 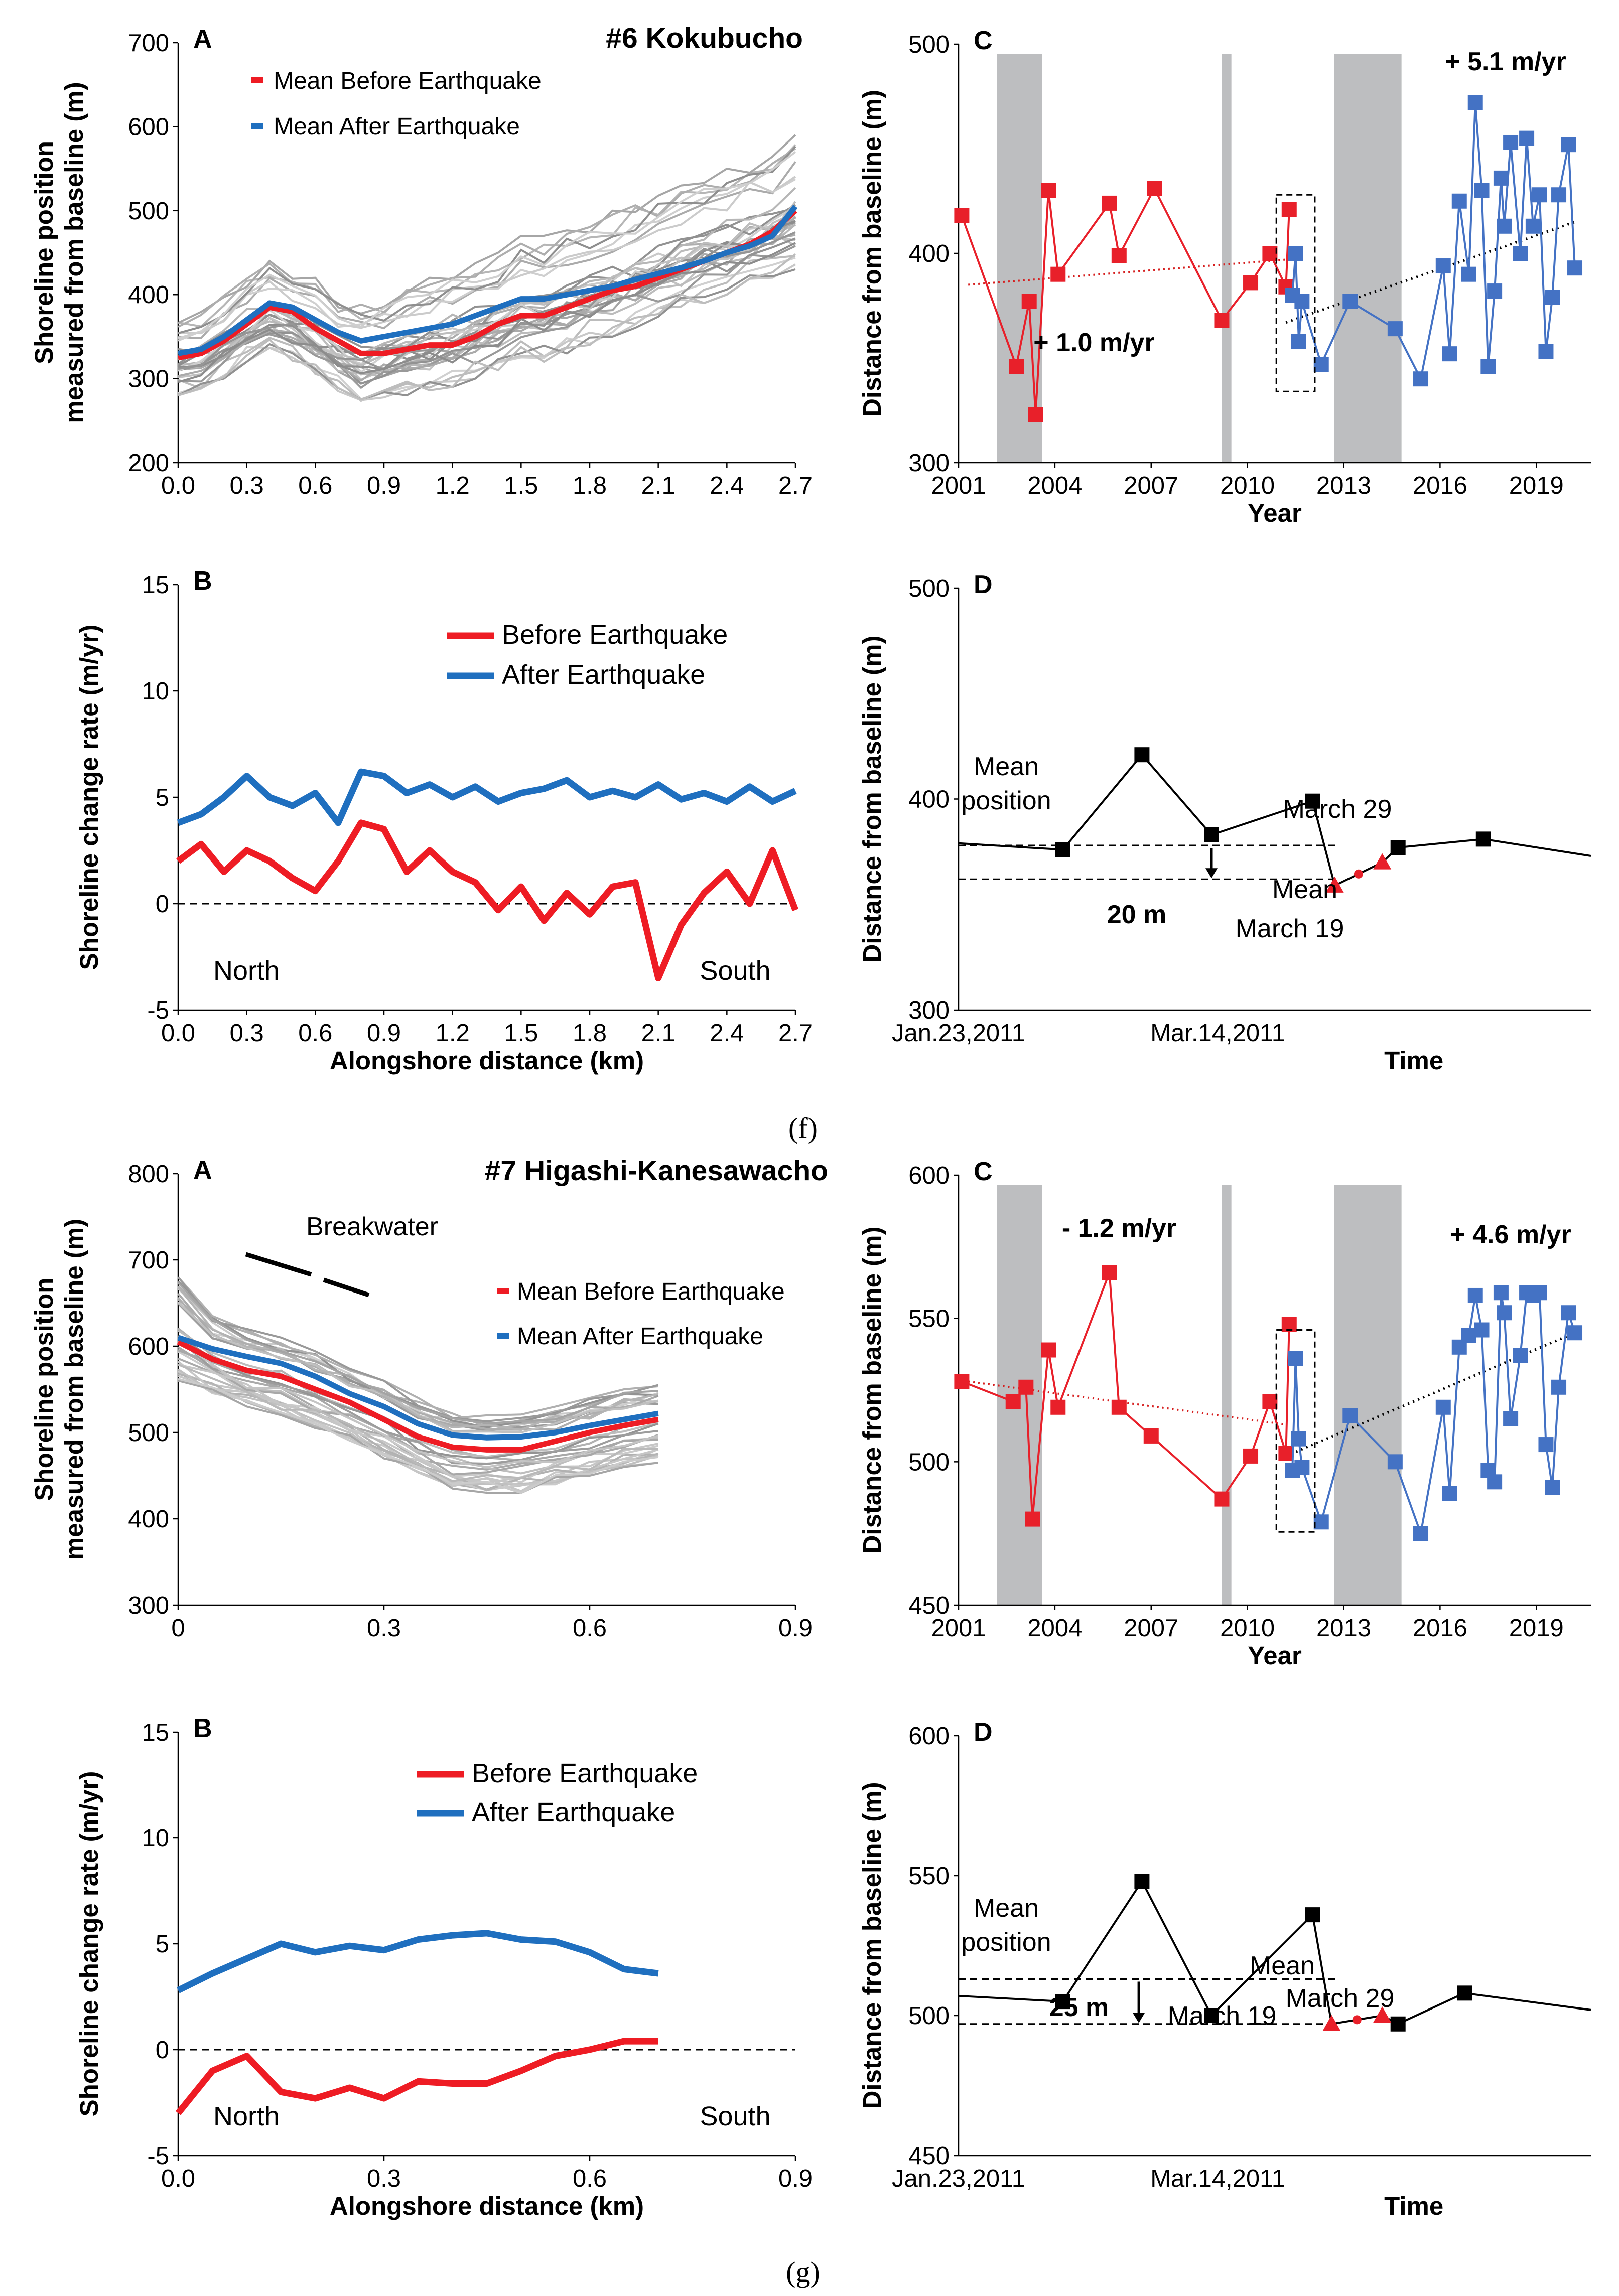 What do you see at coordinates (372, 1226) in the screenshot?
I see `breakwater-label: Breakwater` at bounding box center [372, 1226].